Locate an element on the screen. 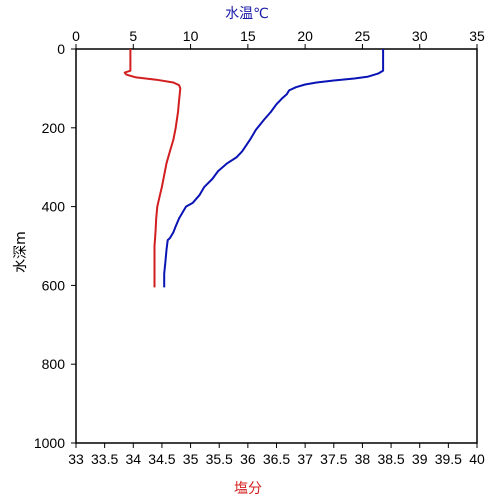  top-axis: 0 5 10 15 20 25 30 35 is located at coordinates (278, 38).